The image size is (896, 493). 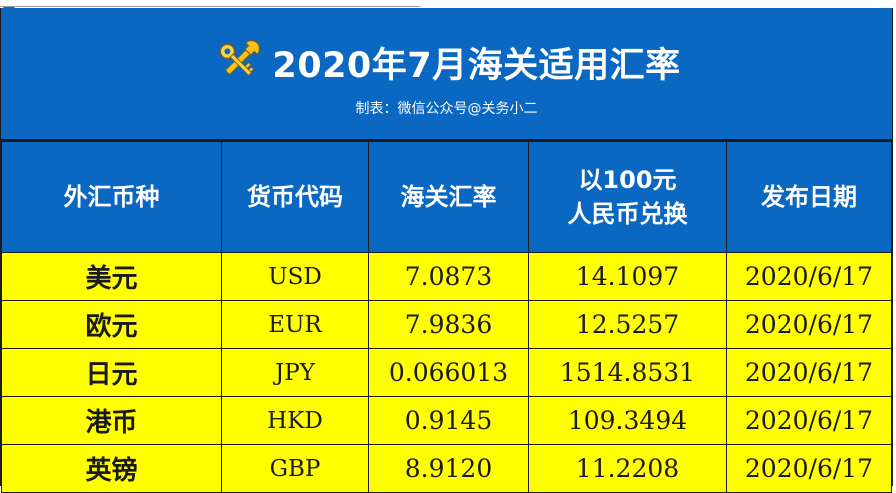 I want to click on cell-rate: 8.9120, so click(x=448, y=468).